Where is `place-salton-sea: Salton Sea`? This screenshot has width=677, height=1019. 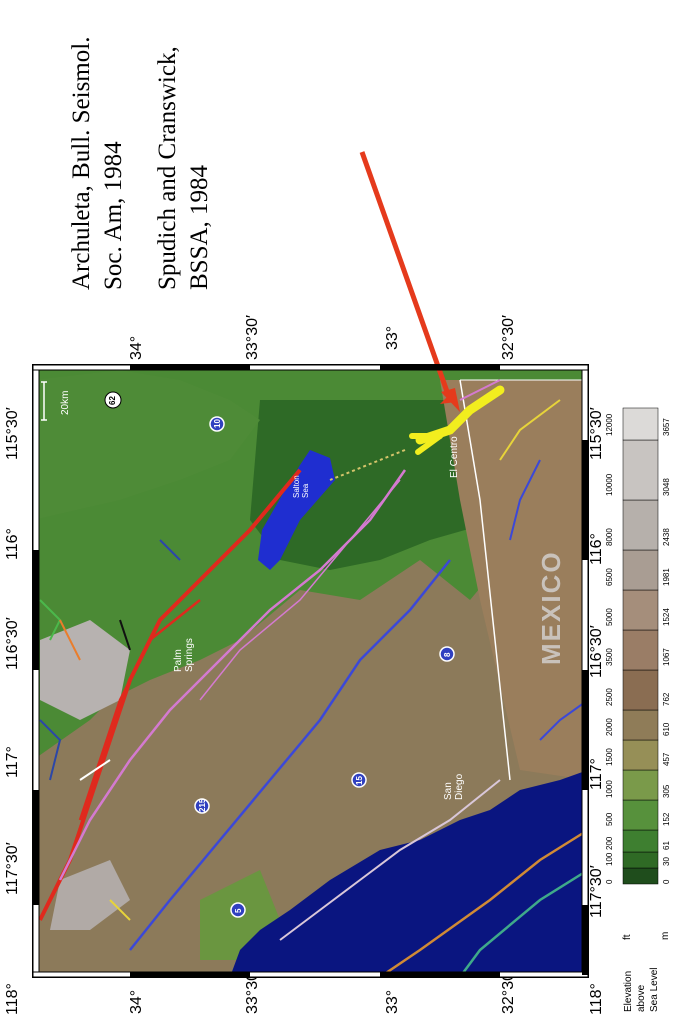 place-salton-sea: Salton Sea is located at coordinates (301, 486).